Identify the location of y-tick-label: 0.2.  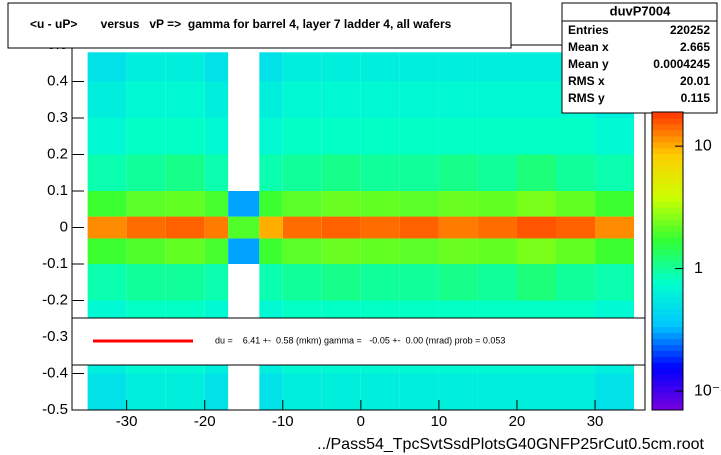
(57, 153).